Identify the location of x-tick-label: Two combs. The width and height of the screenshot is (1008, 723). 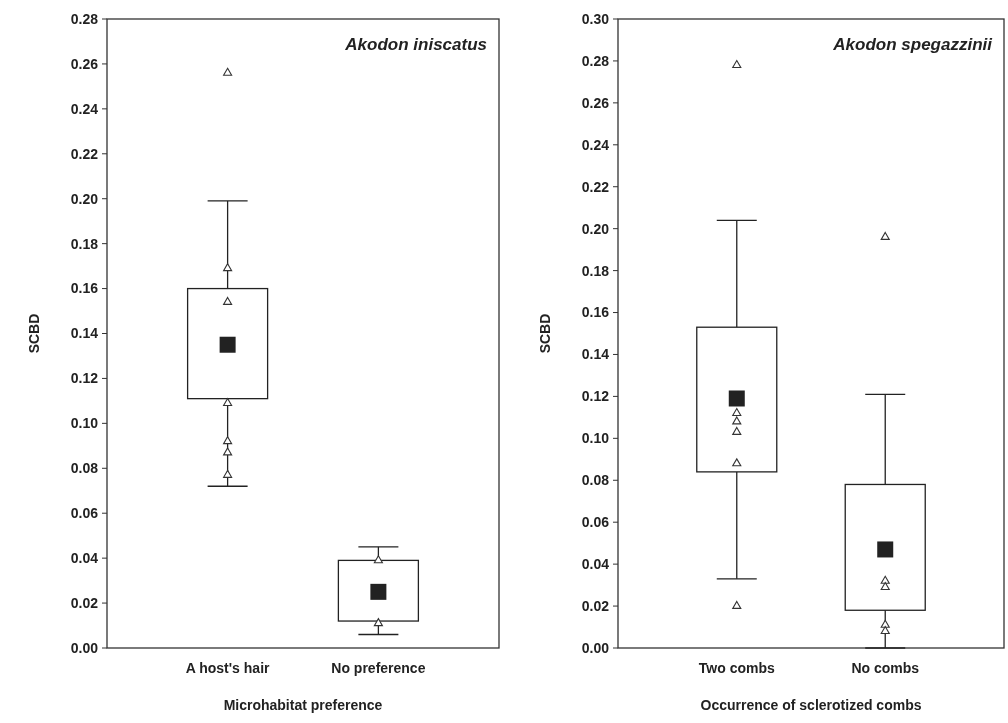
(736, 668).